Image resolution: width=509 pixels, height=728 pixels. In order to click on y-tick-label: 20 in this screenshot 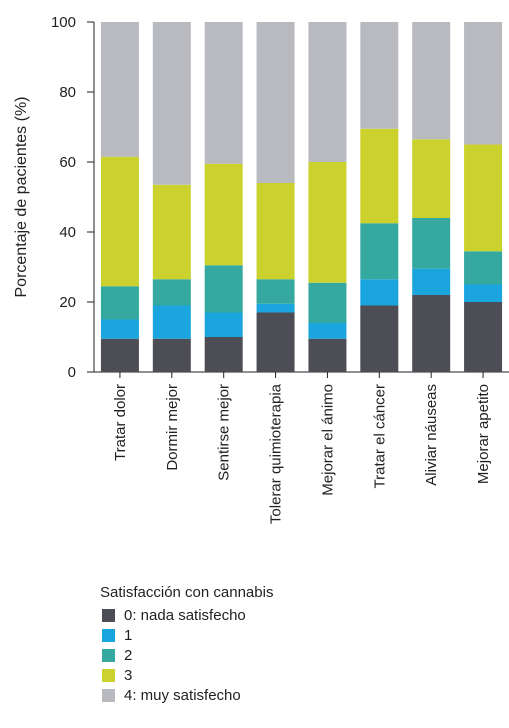, I will do `click(67, 302)`.